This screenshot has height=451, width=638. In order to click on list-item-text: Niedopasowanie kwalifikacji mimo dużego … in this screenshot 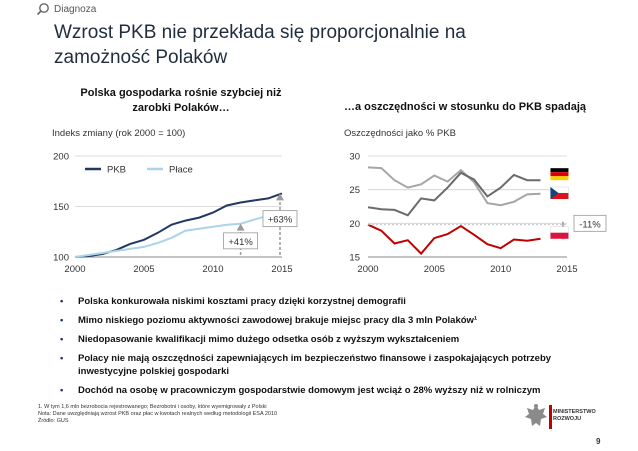, I will do `click(269, 339)`.